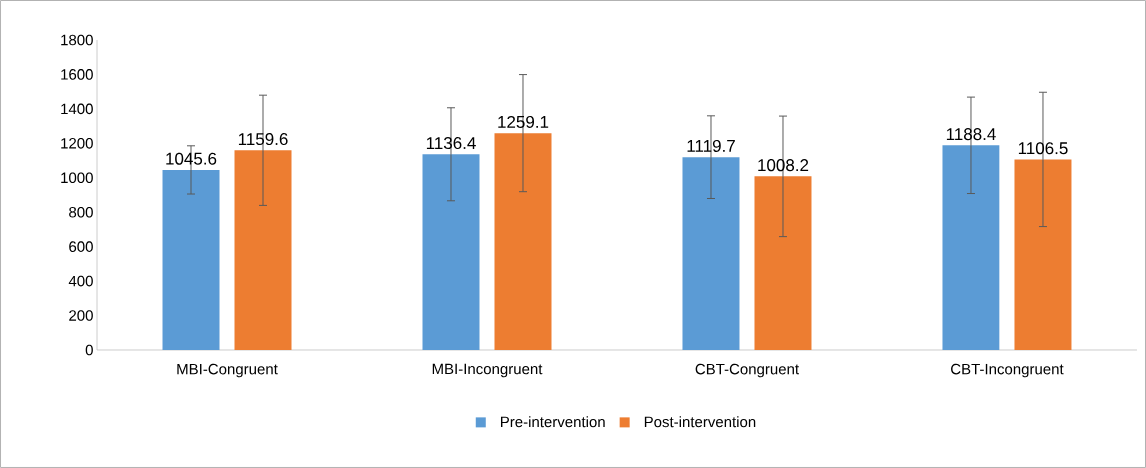 The width and height of the screenshot is (1146, 468). What do you see at coordinates (1007, 370) in the screenshot?
I see `x-tick-label: CBT-Incongruent` at bounding box center [1007, 370].